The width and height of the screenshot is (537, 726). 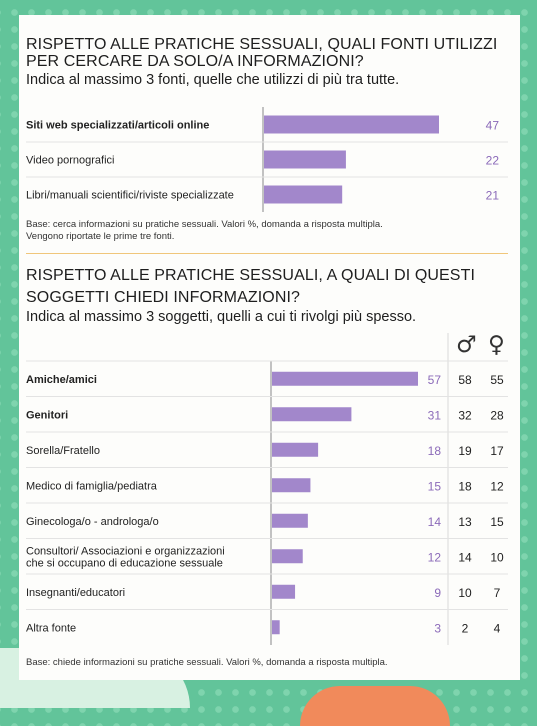 What do you see at coordinates (437, 593) in the screenshot?
I see `chart2-value-label: 9` at bounding box center [437, 593].